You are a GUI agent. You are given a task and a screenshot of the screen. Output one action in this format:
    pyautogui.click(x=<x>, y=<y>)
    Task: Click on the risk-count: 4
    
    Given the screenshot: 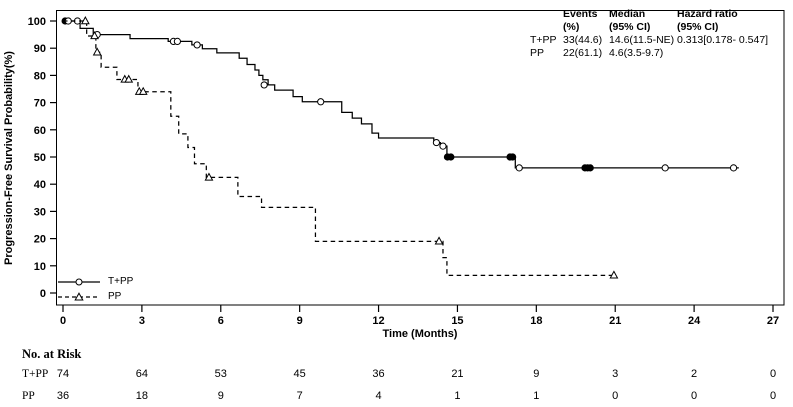 What is the action you would take?
    pyautogui.click(x=378, y=396)
    